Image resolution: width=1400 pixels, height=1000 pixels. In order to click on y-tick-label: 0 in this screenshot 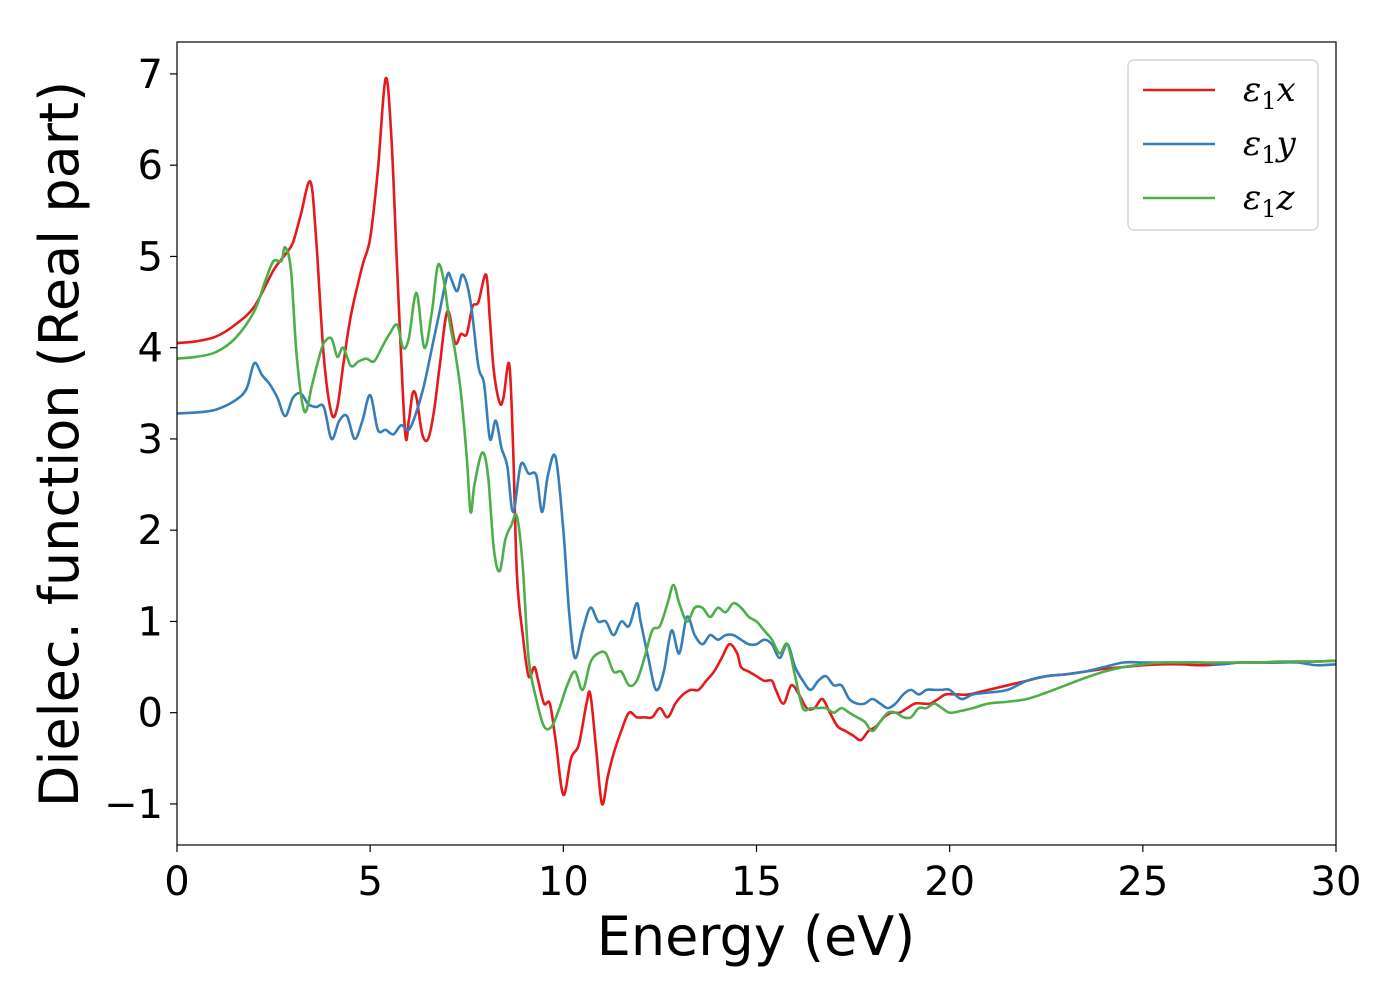, I will do `click(150, 714)`.